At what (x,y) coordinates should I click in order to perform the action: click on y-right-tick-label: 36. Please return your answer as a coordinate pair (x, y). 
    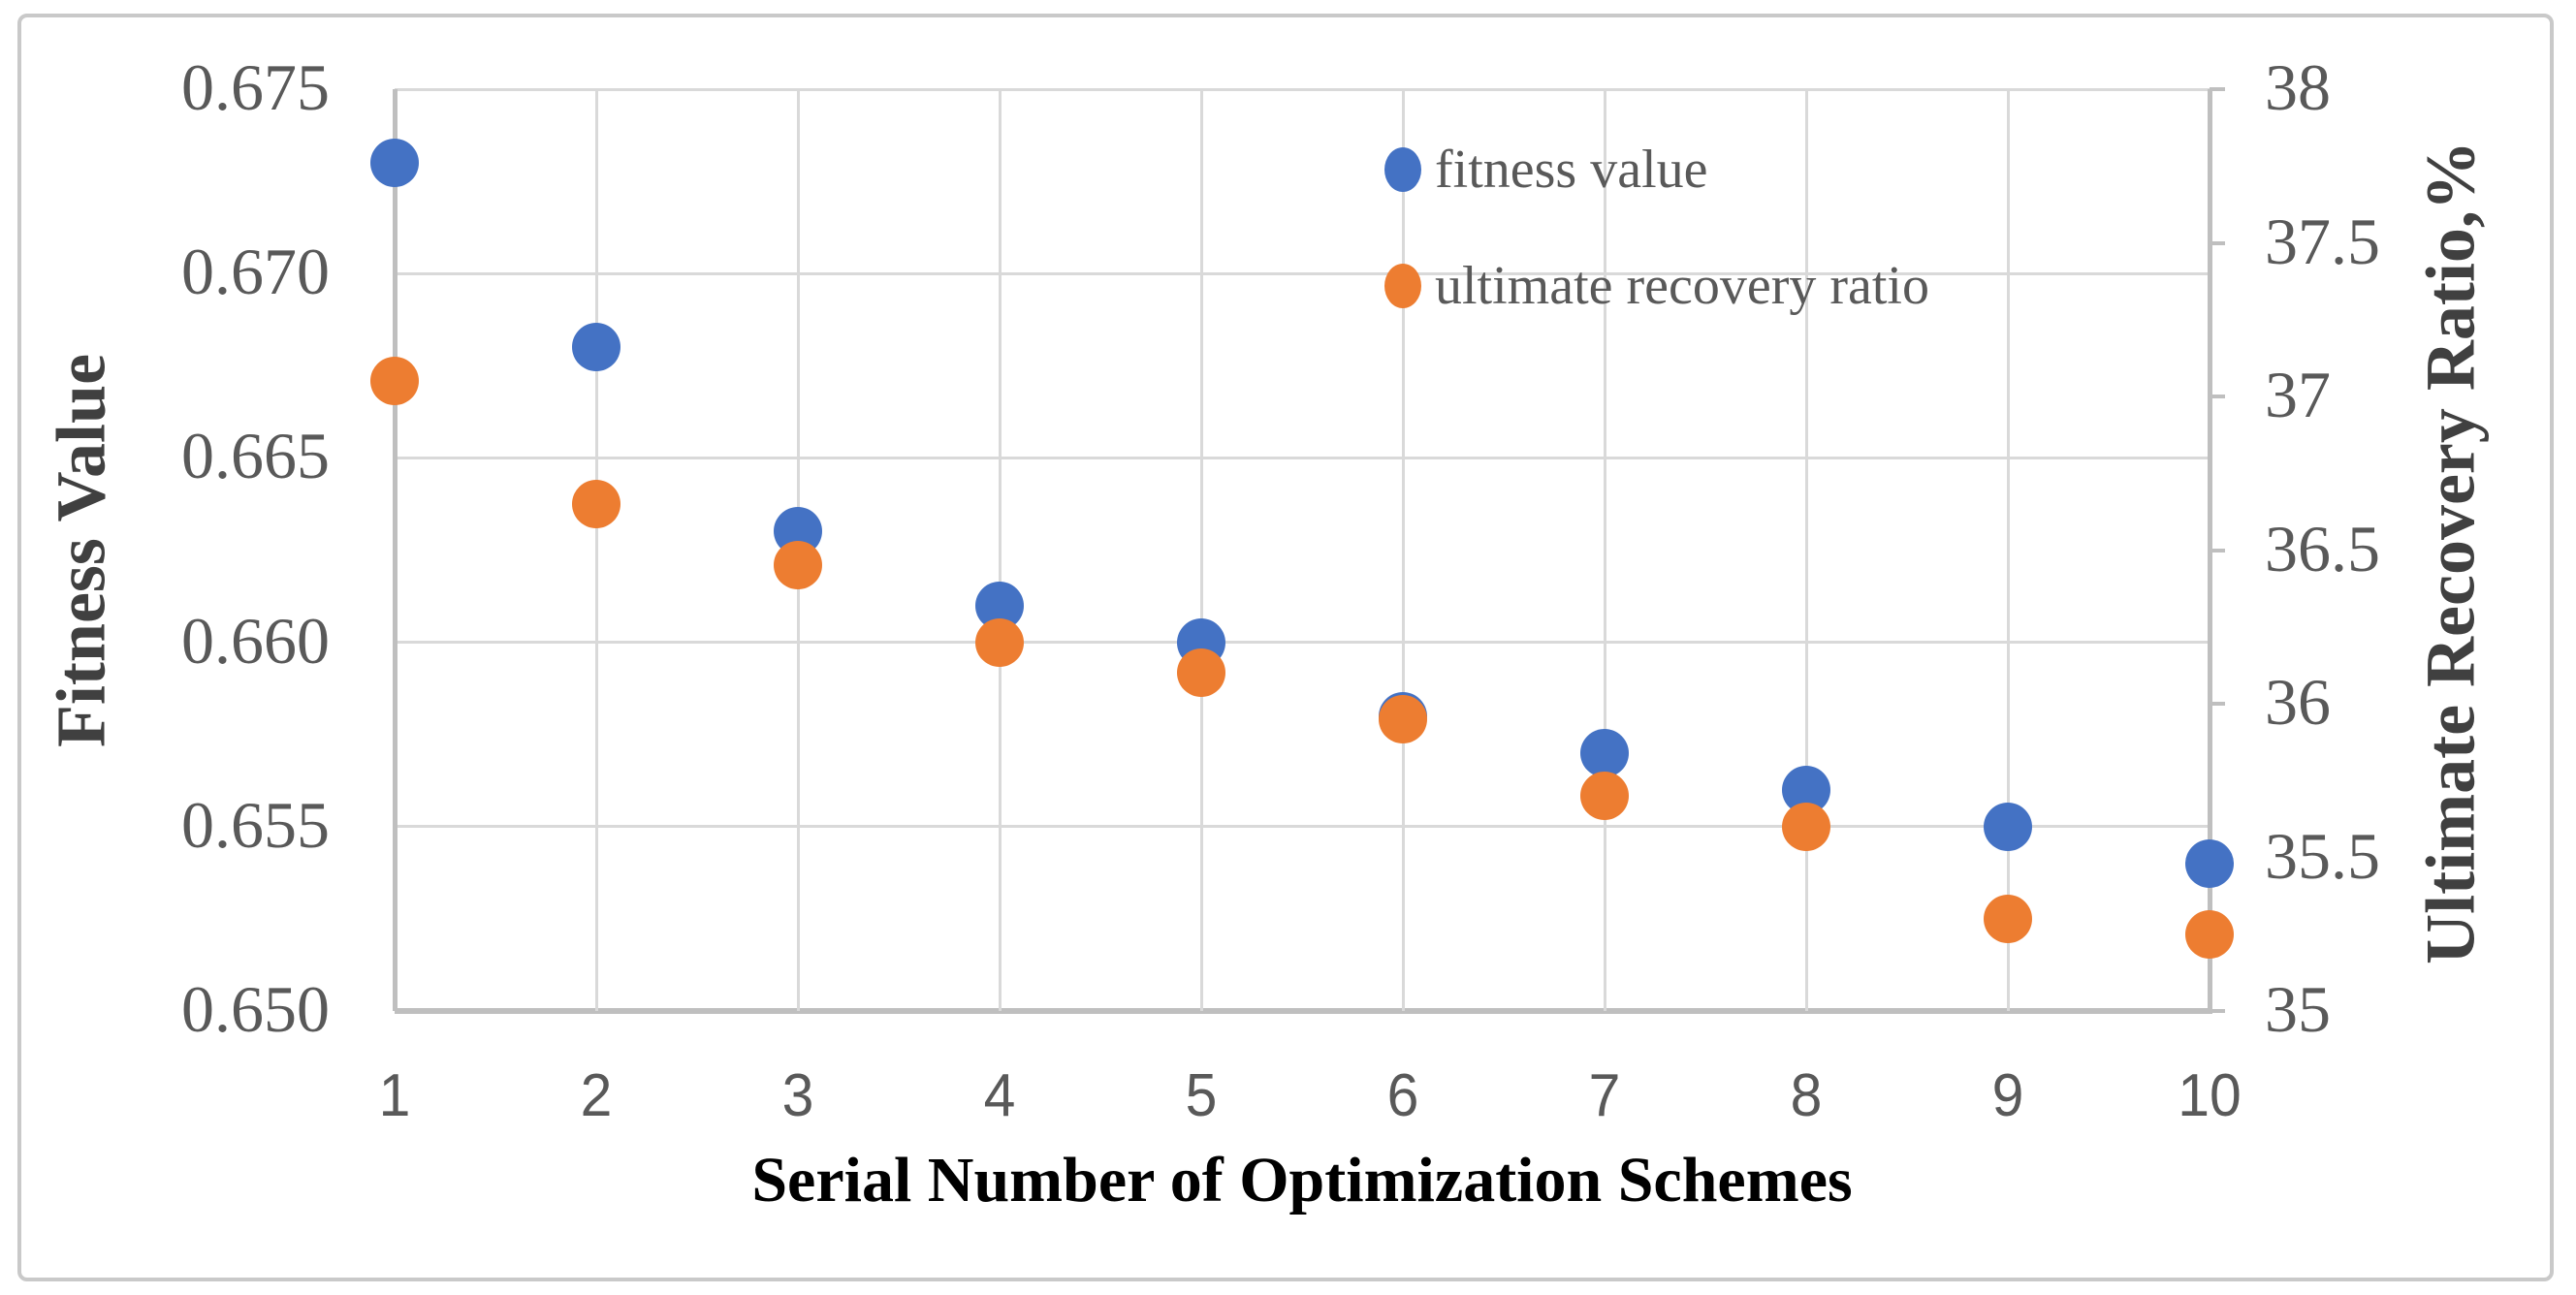
    Looking at the image, I should click on (2298, 701).